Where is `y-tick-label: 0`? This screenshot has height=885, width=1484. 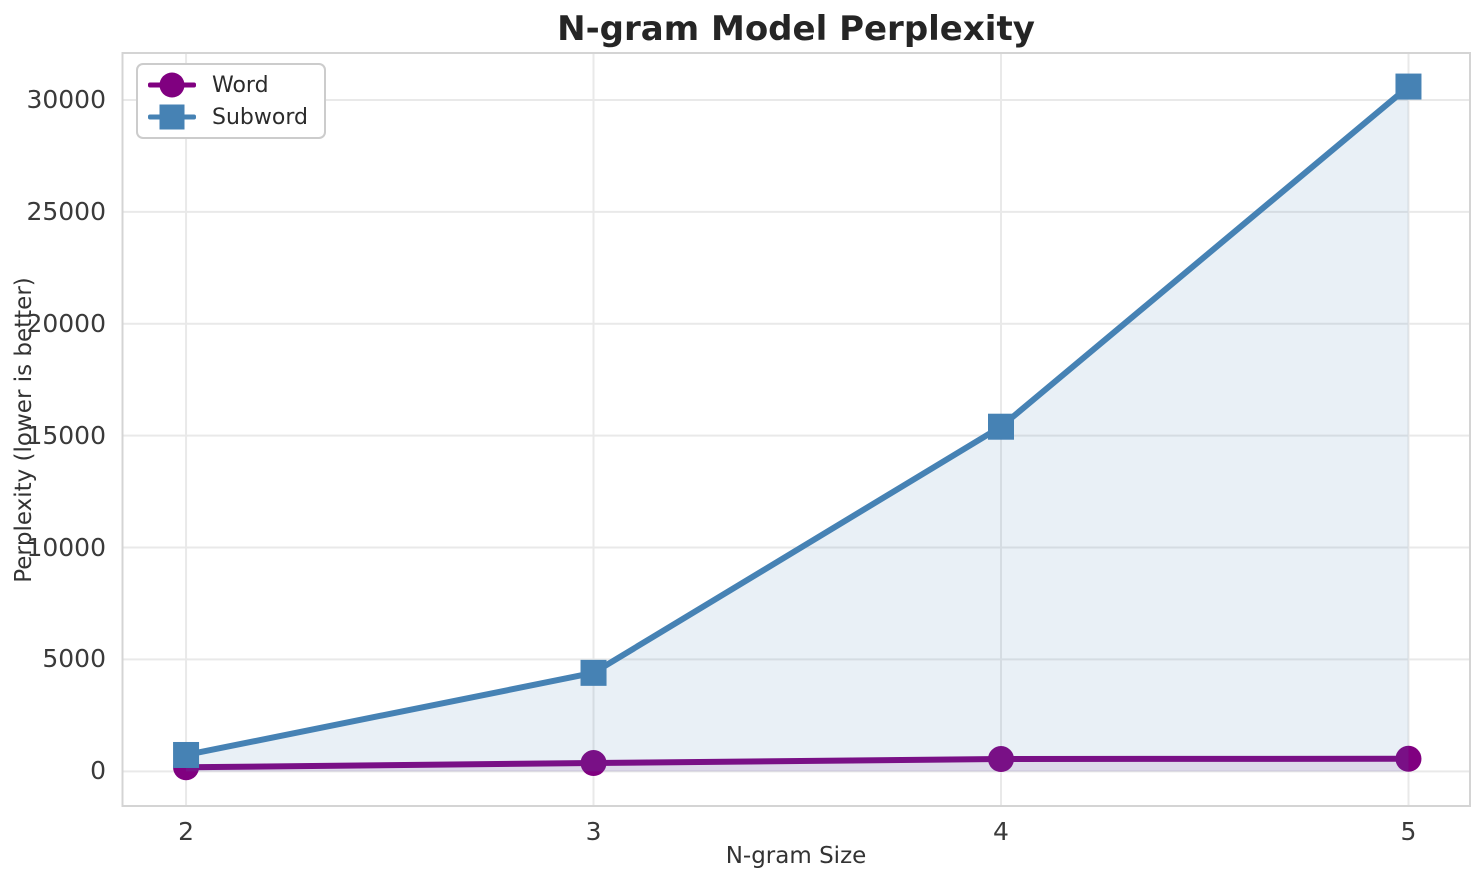
y-tick-label: 0 is located at coordinates (98, 771).